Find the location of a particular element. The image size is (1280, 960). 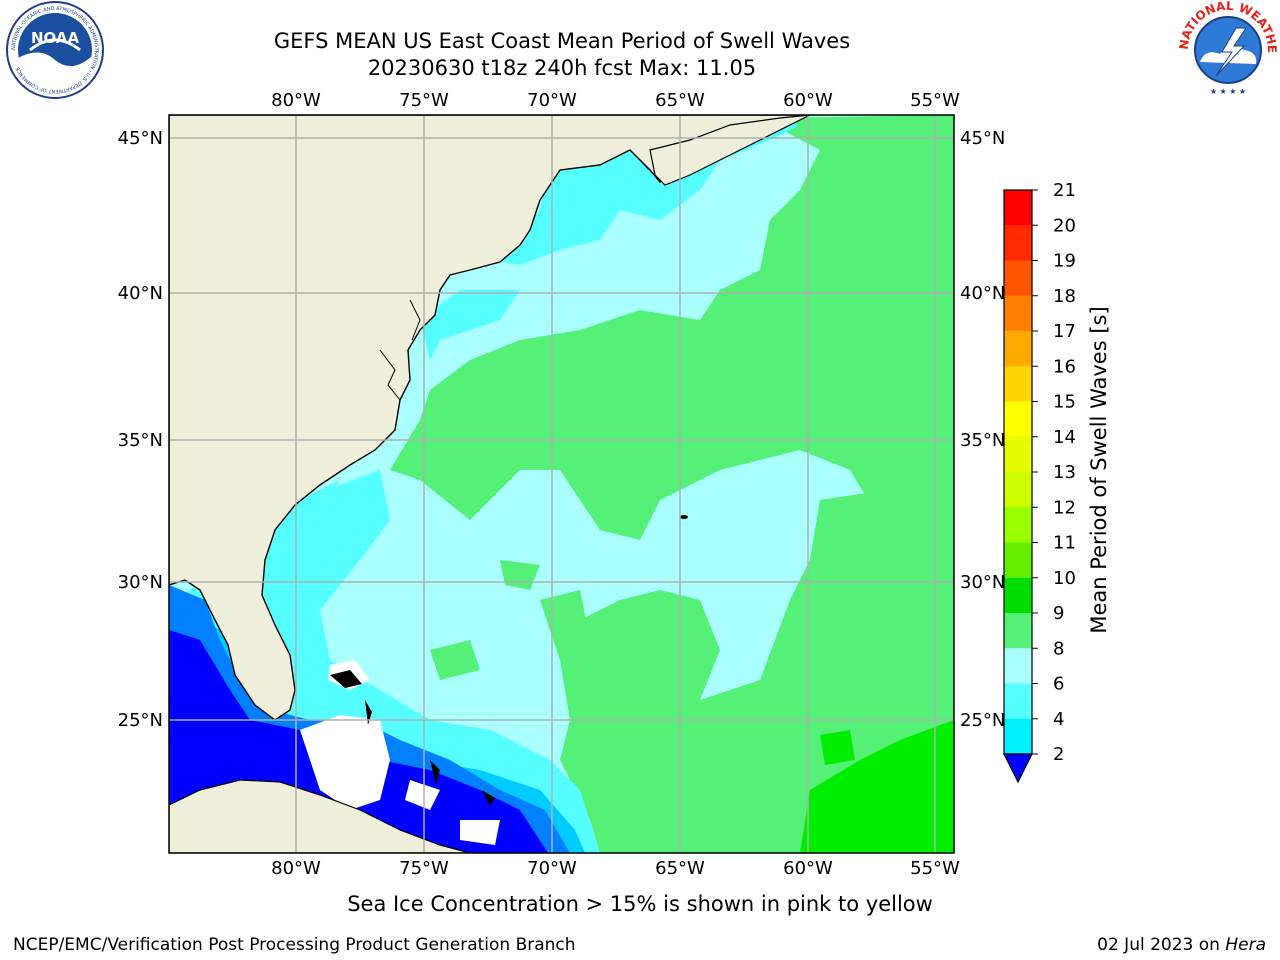

lat-labels-right: 45°N 40°N 35°N 30°N 25°N is located at coordinates (982, 429).